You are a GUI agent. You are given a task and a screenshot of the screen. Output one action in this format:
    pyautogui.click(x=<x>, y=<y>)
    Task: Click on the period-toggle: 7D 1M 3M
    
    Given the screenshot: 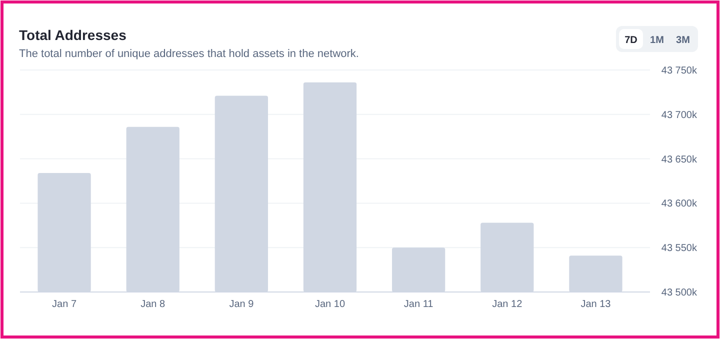 What is the action you would take?
    pyautogui.click(x=657, y=39)
    